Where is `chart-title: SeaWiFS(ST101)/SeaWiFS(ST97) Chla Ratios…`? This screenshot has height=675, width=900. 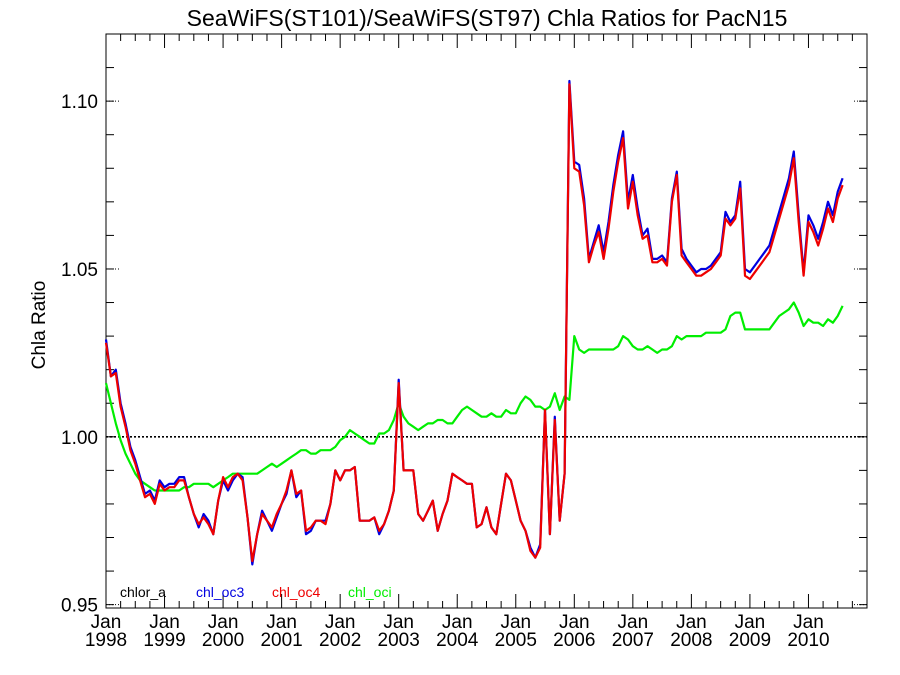 chart-title: SeaWiFS(ST101)/SeaWiFS(ST97) Chla Ratios… is located at coordinates (487, 18).